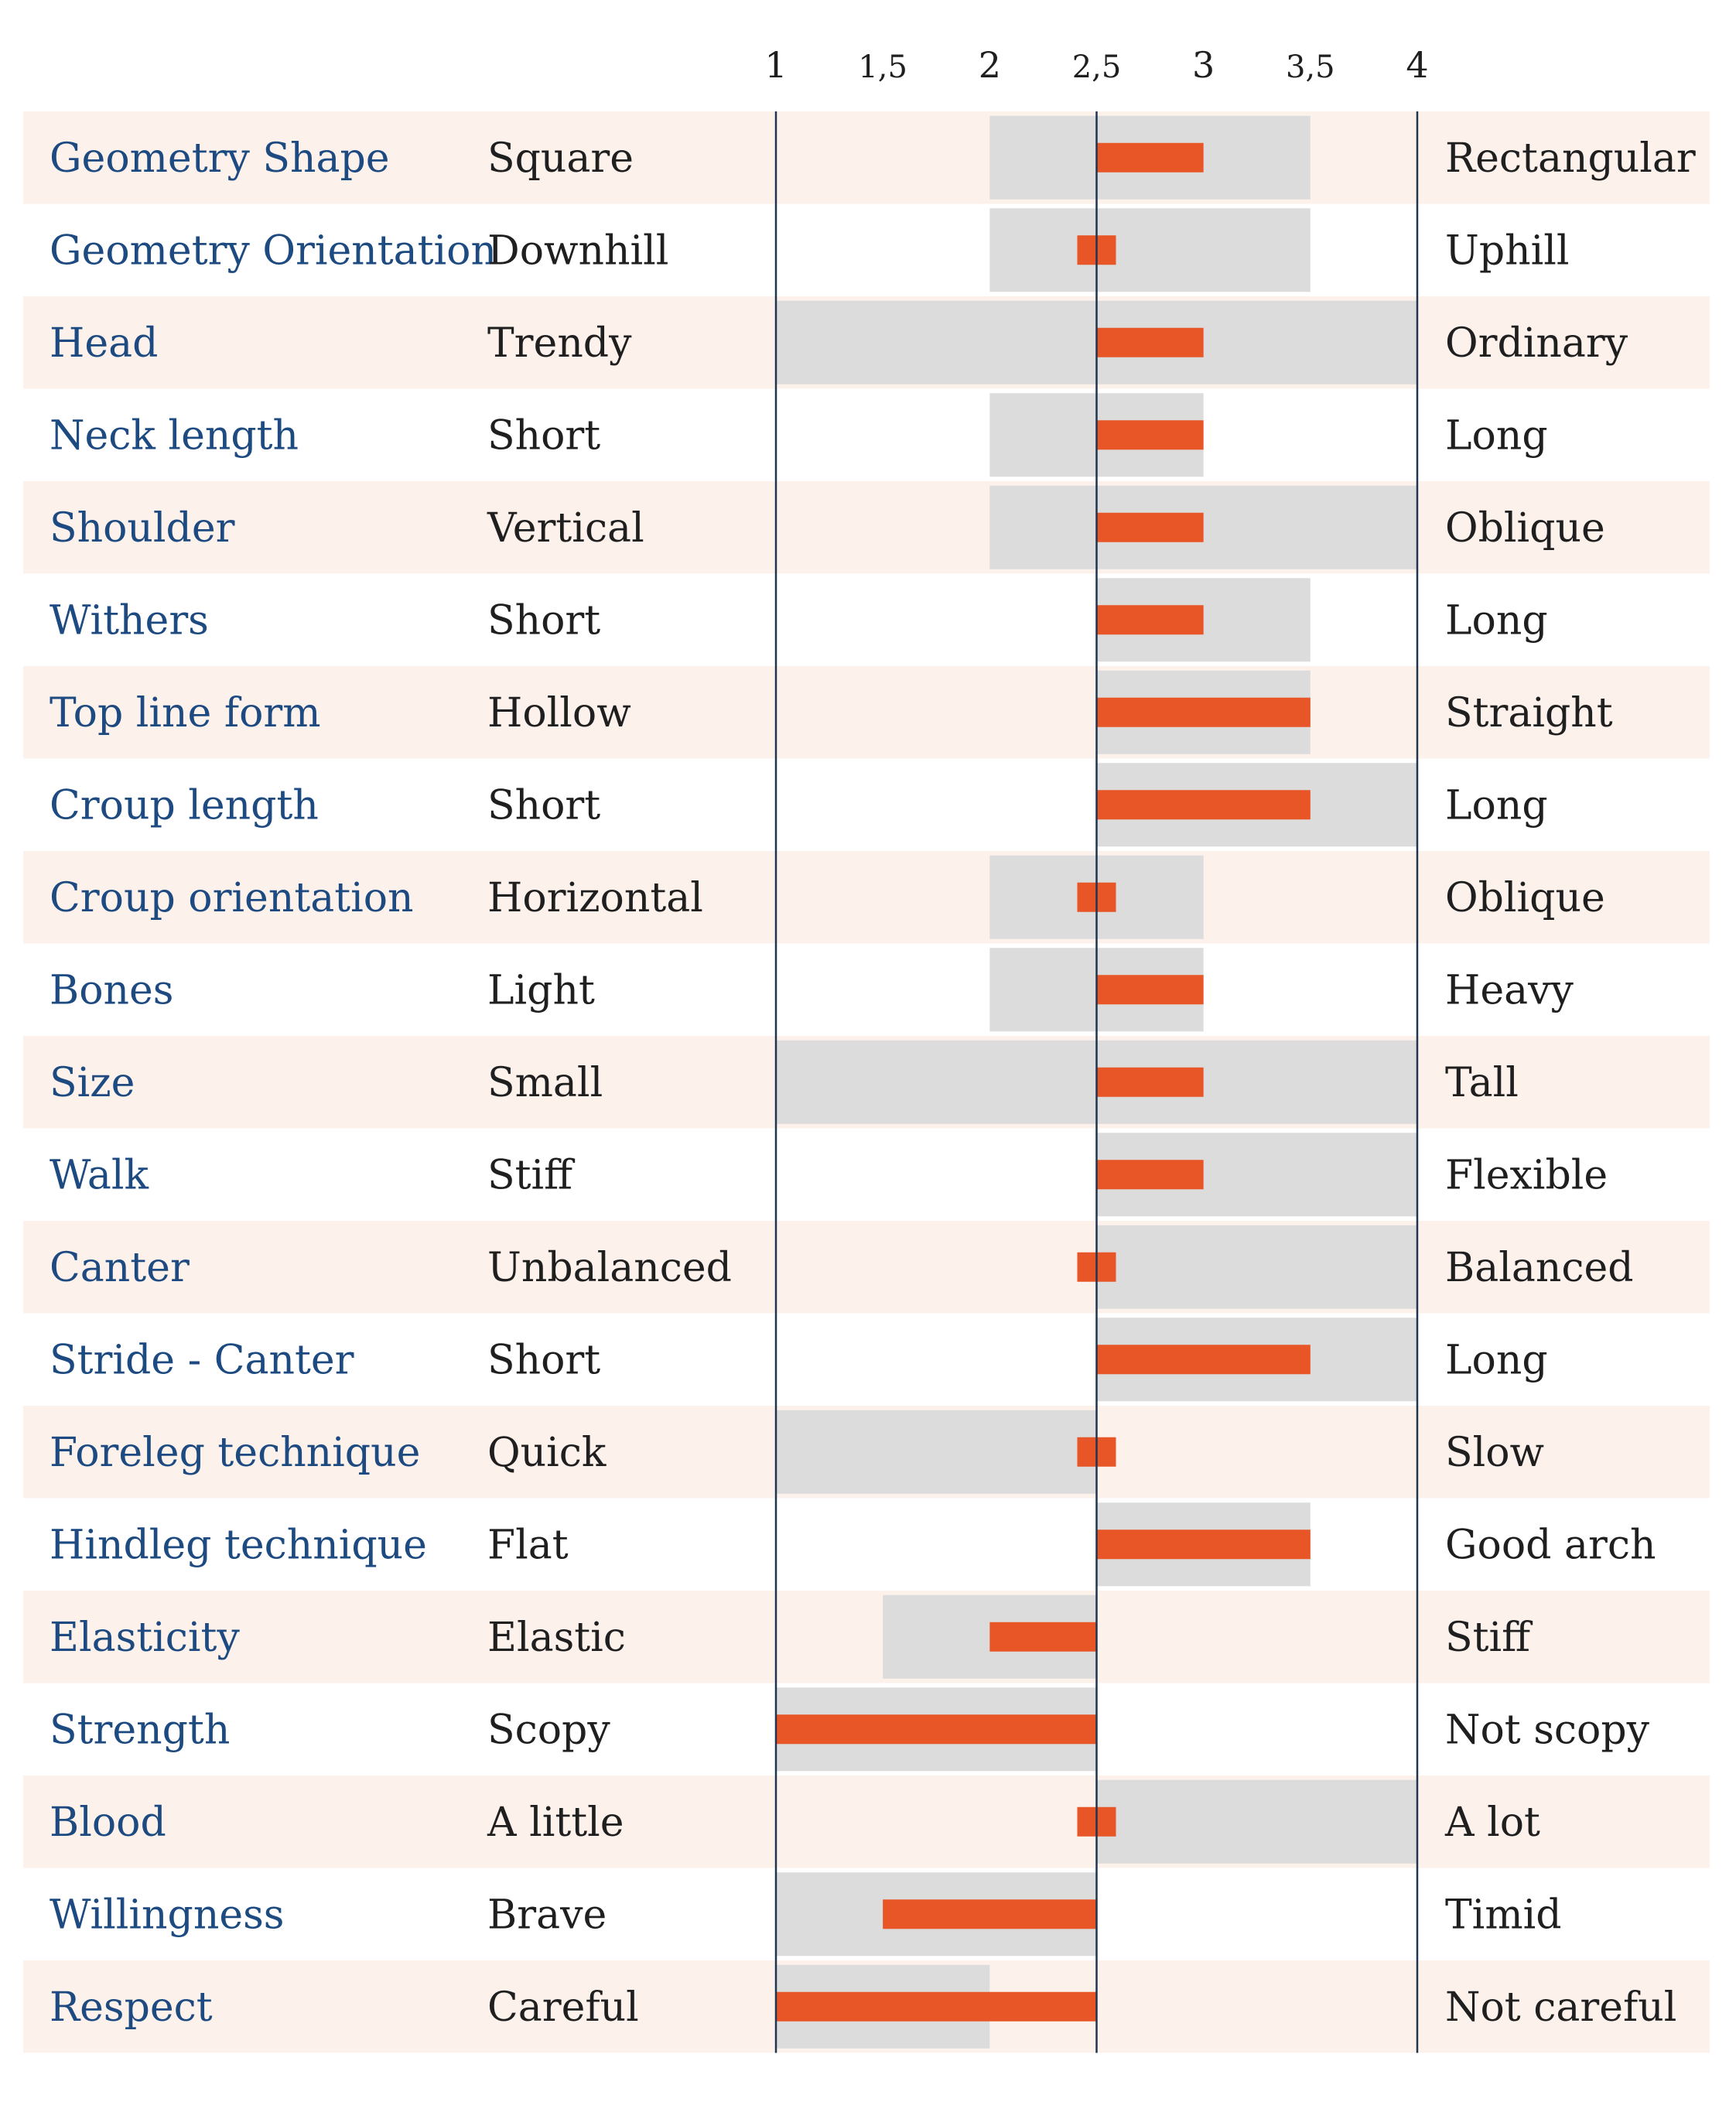 The width and height of the screenshot is (1736, 2102). I want to click on row-name-label: Head, so click(104, 343).